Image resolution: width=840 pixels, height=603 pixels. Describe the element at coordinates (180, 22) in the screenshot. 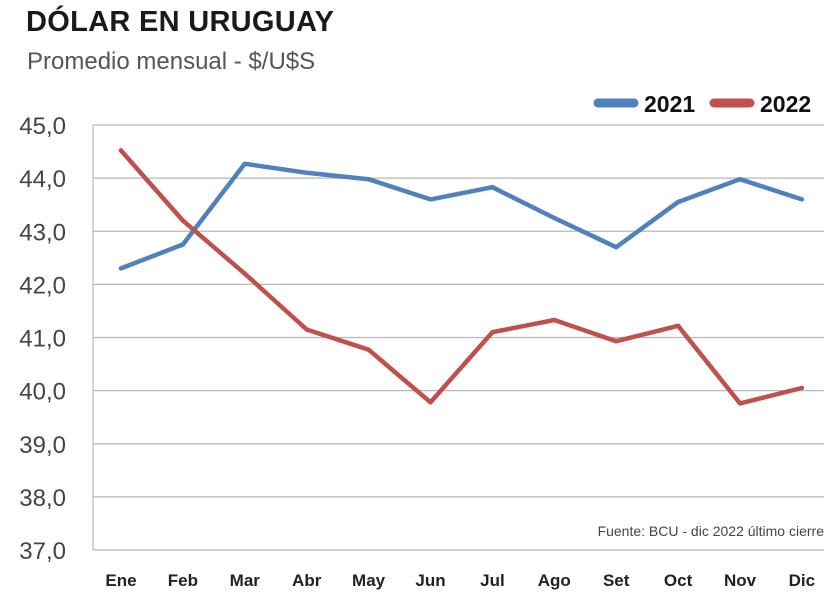

I see `chart-title: DÓLAR EN URUGUAY` at that location.